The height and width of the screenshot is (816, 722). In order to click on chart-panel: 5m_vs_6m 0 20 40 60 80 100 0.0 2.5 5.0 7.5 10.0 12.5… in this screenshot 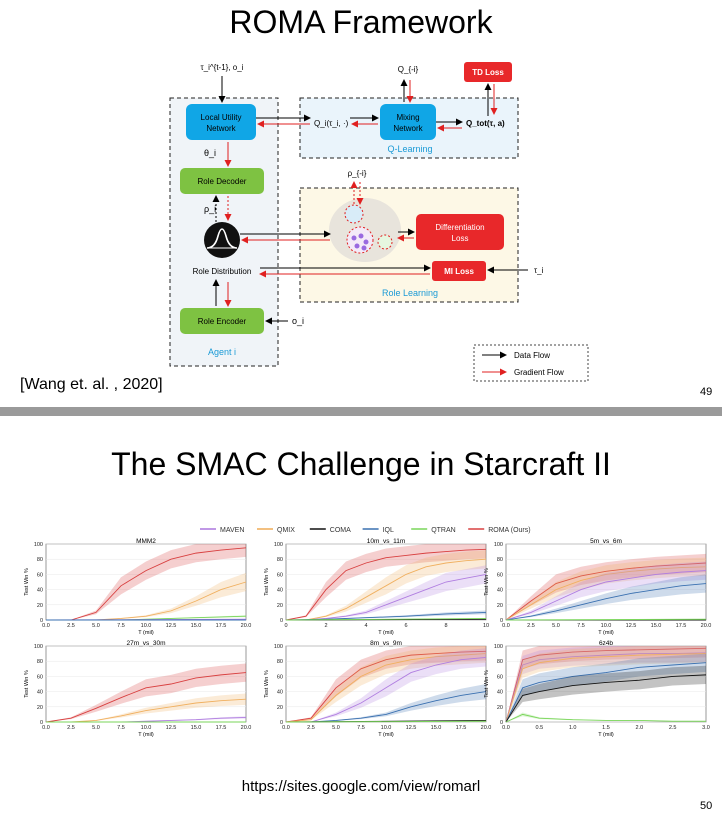, I will do `click(597, 587)`.